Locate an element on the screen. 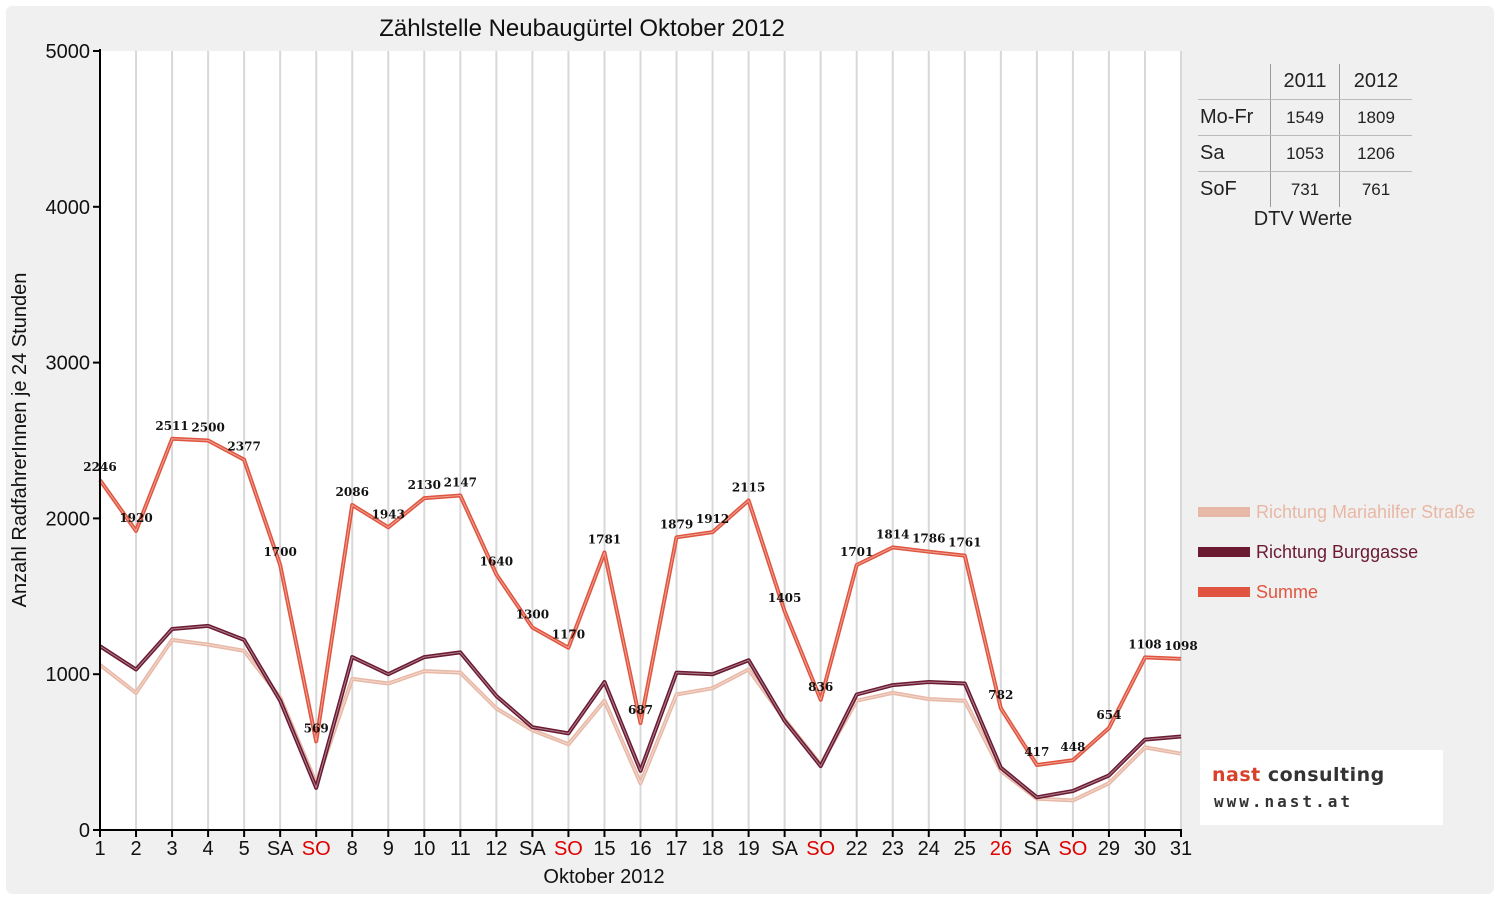 The height and width of the screenshot is (900, 1500). dtv-col-header-2012: 2012 is located at coordinates (1375, 82).